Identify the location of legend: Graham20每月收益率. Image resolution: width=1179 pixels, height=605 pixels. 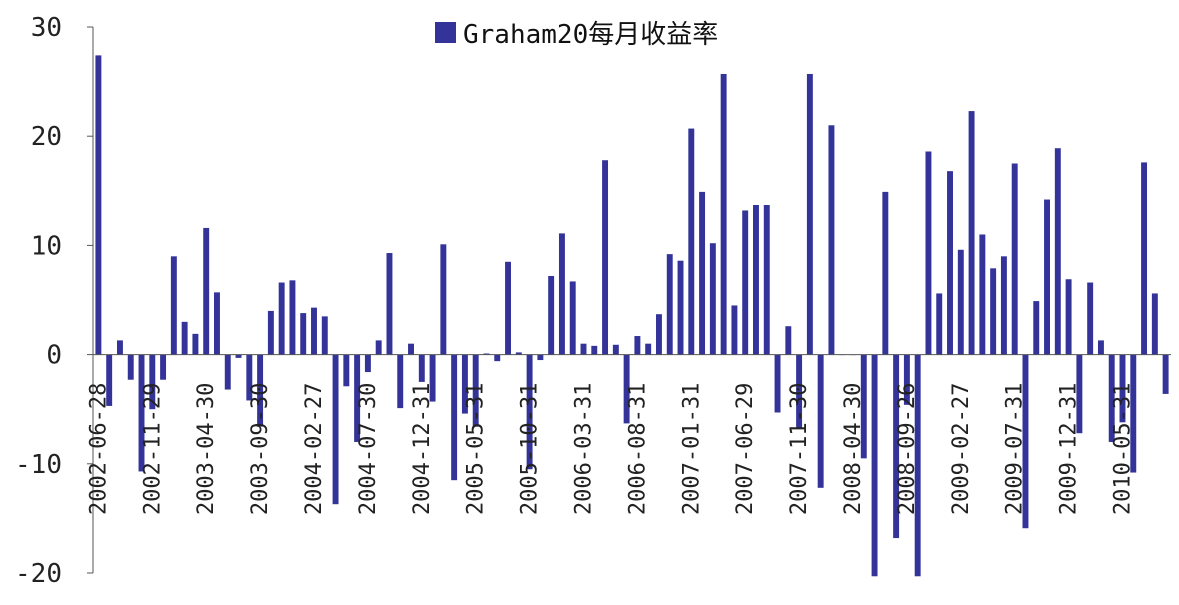
(576, 35).